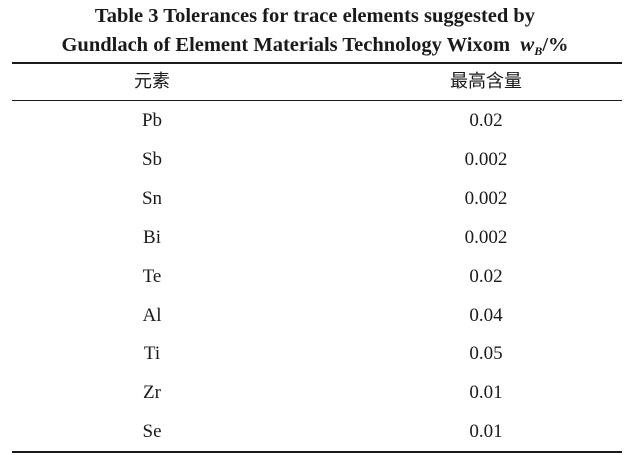 This screenshot has width=630, height=455. What do you see at coordinates (315, 159) in the screenshot?
I see `table-row: Sb 0.002` at bounding box center [315, 159].